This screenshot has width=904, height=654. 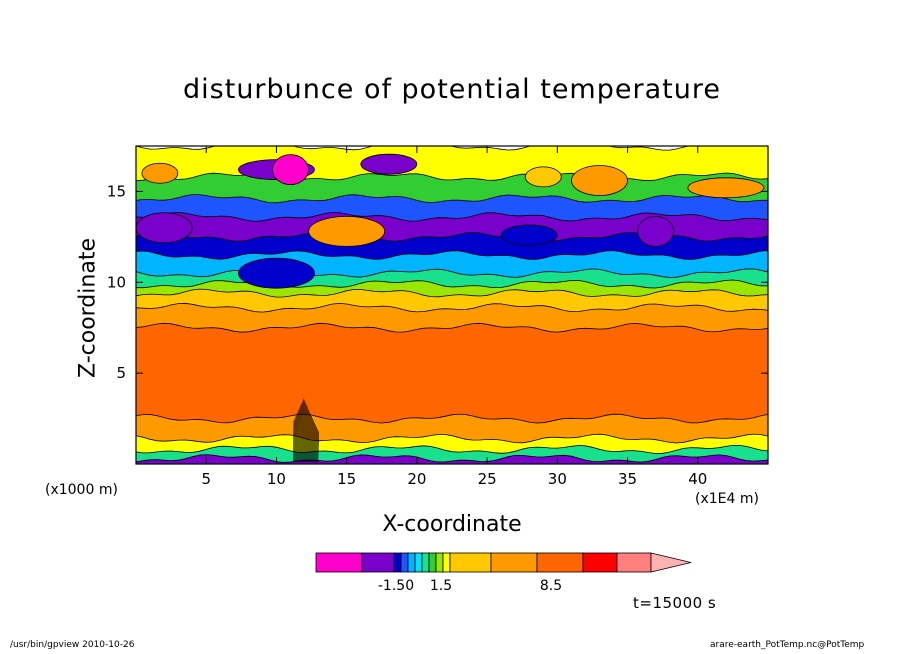 I want to click on x-tick-label: 30, so click(x=557, y=479).